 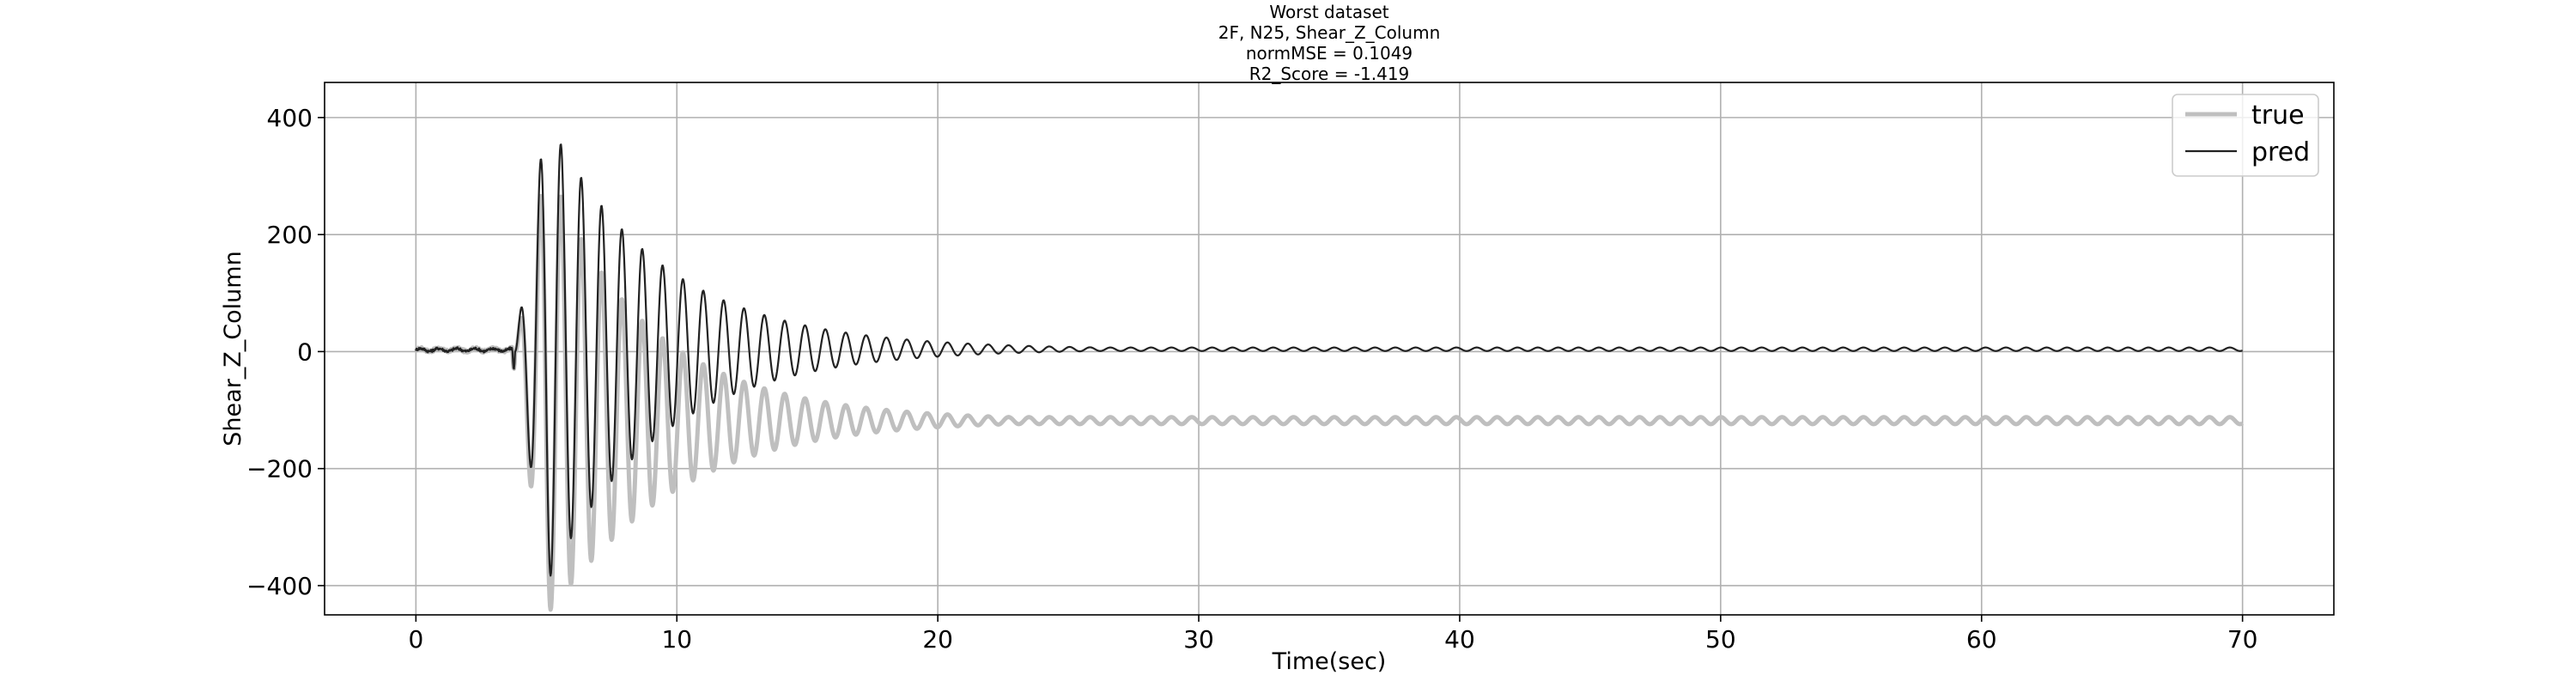 I want to click on x-axis-label: Time(sec), so click(x=1330, y=661).